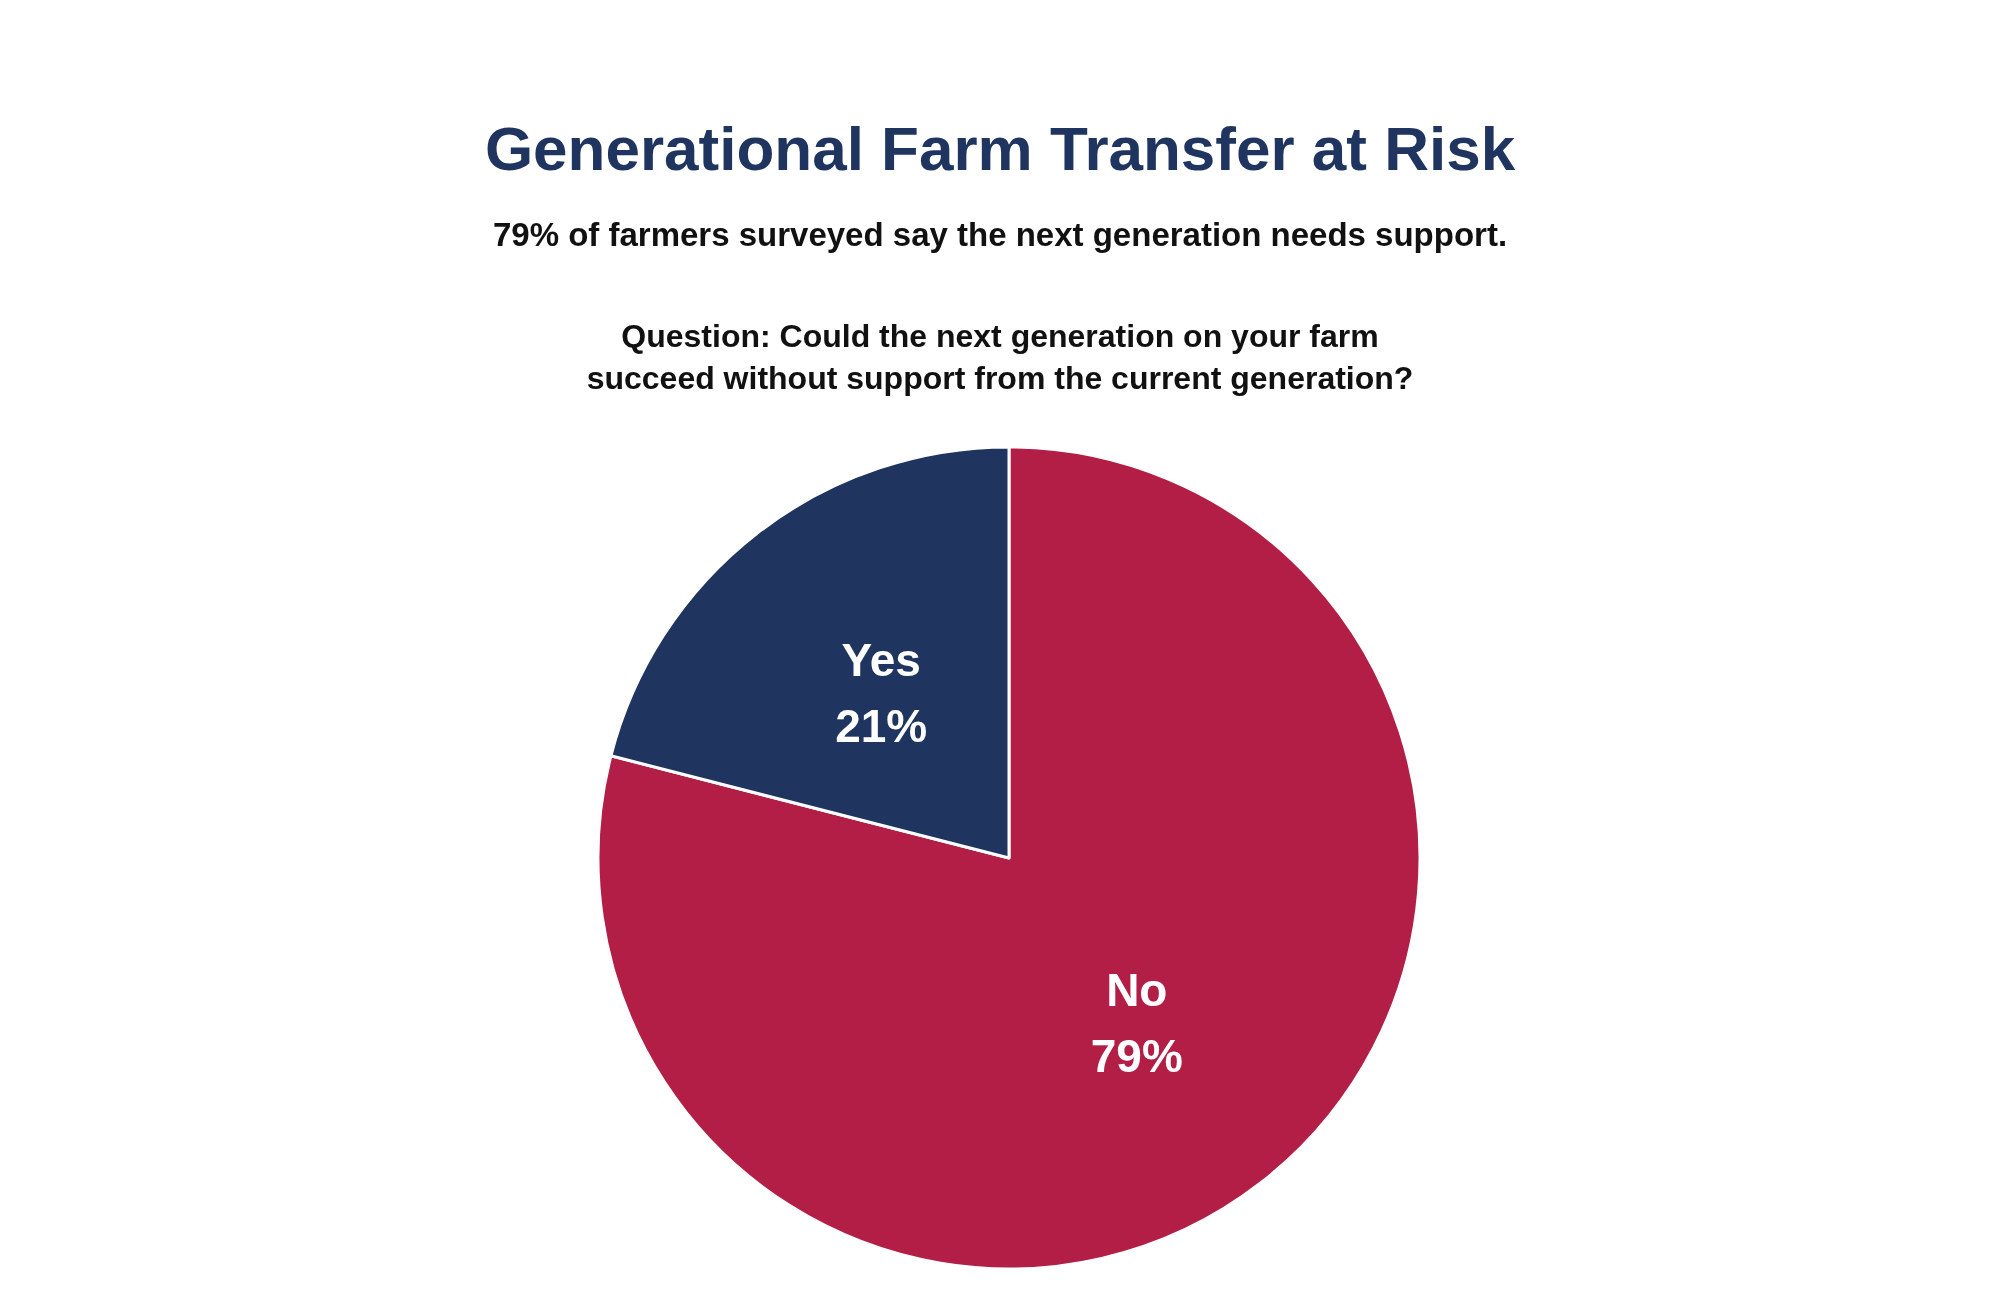 The image size is (2000, 1300). Describe the element at coordinates (1137, 989) in the screenshot. I see `slice-label: No` at that location.